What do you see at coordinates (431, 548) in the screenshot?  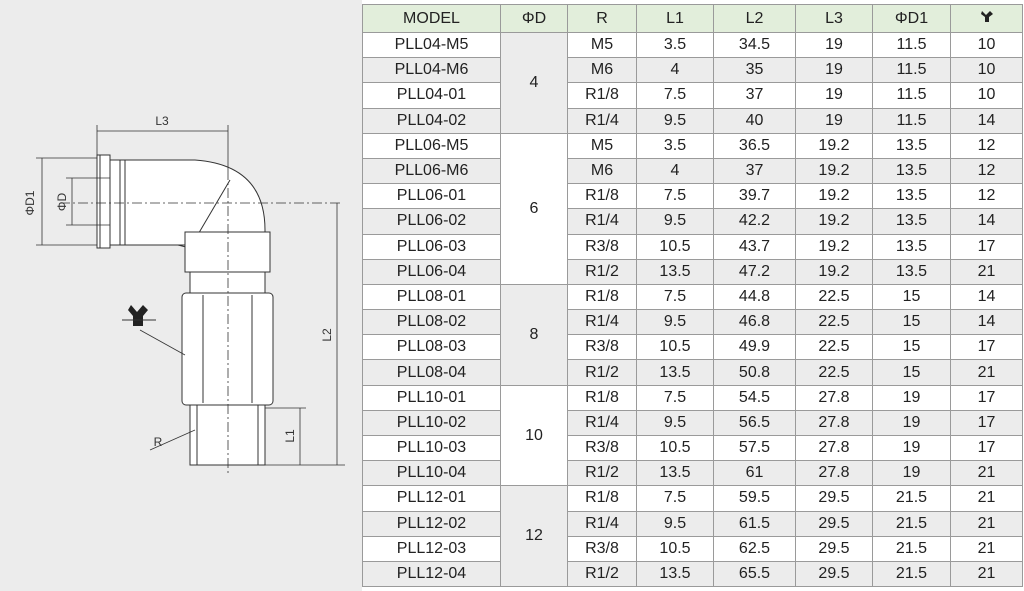 I see `model-cell: PLL12-03` at bounding box center [431, 548].